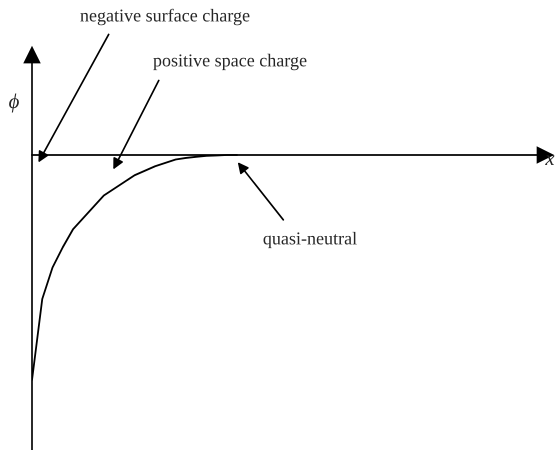 The width and height of the screenshot is (556, 450). Describe the element at coordinates (549, 160) in the screenshot. I see `x-axis-title: x` at that location.